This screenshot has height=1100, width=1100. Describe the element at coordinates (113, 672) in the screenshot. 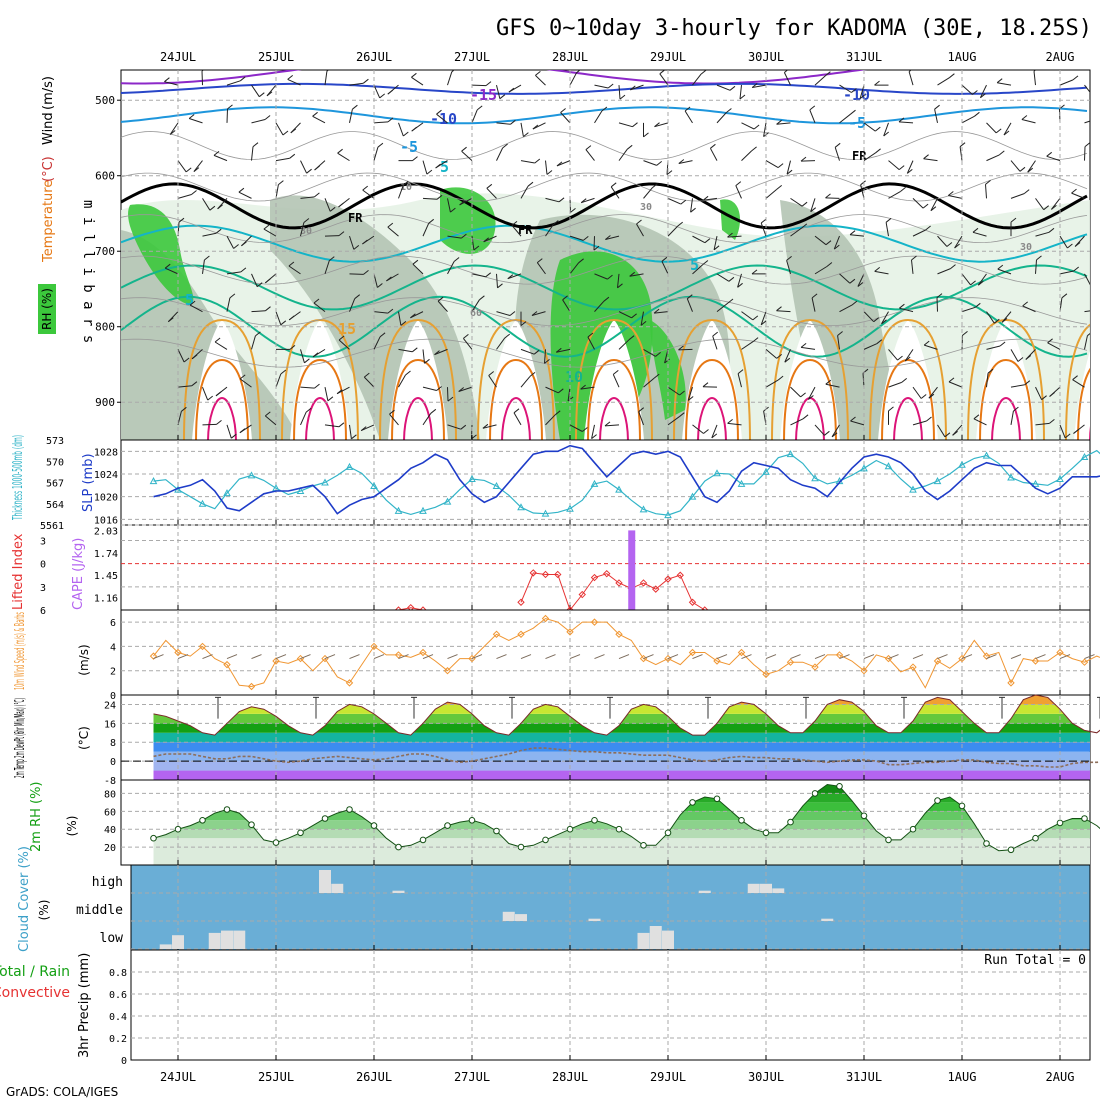

I see `wind-tick-label: 2` at that location.